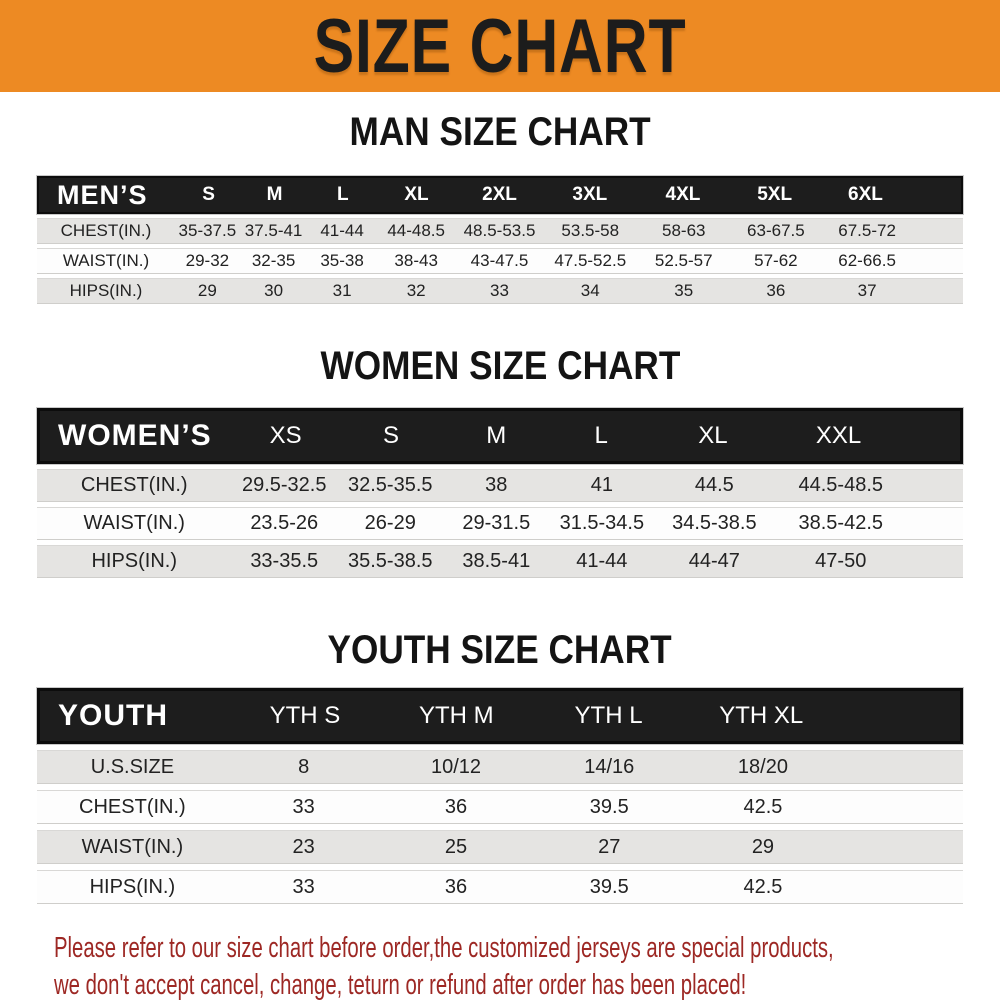 This screenshot has height=1004, width=1000. I want to click on size-value-cell: 47.5-52.5, so click(590, 260).